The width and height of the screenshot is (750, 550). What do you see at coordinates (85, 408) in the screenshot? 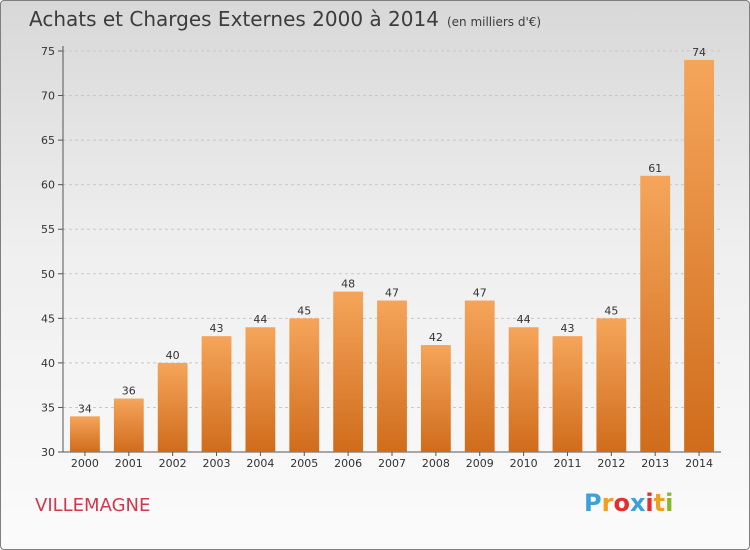
I see `bar-value-label: 34` at bounding box center [85, 408].